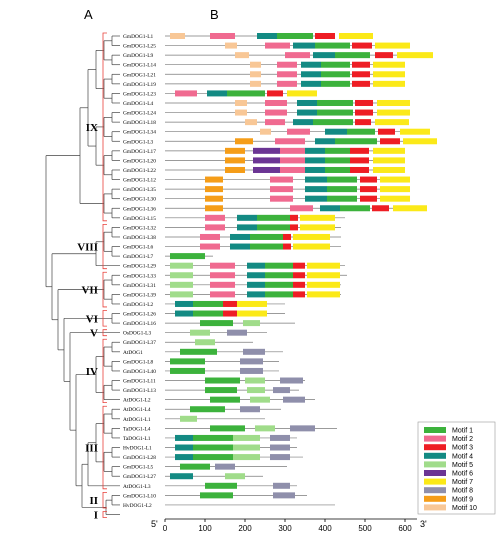 Image resolution: width=498 pixels, height=550 pixels. Describe the element at coordinates (138, 248) in the screenshot. I see `gene-label: GmDOG1-L6` at that location.